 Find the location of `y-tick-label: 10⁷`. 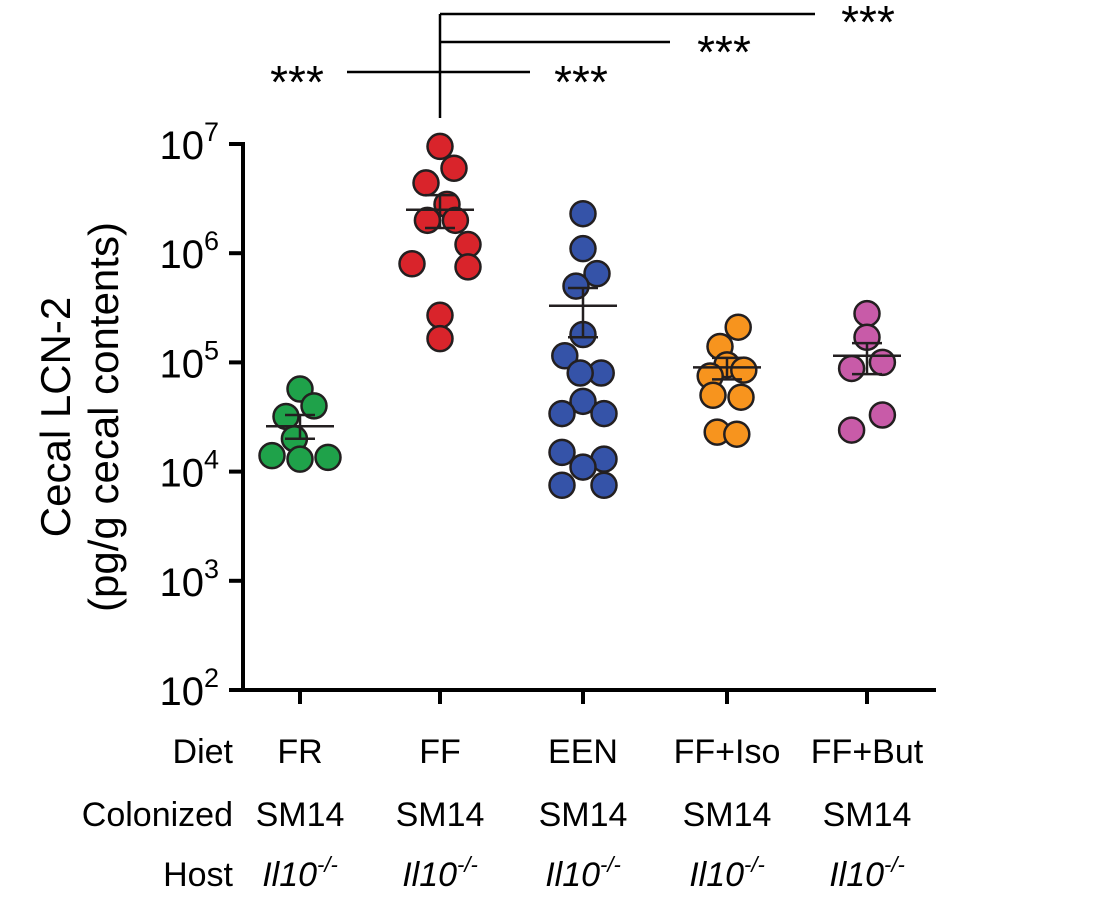

y-tick-label: 10⁷ is located at coordinates (189, 142).